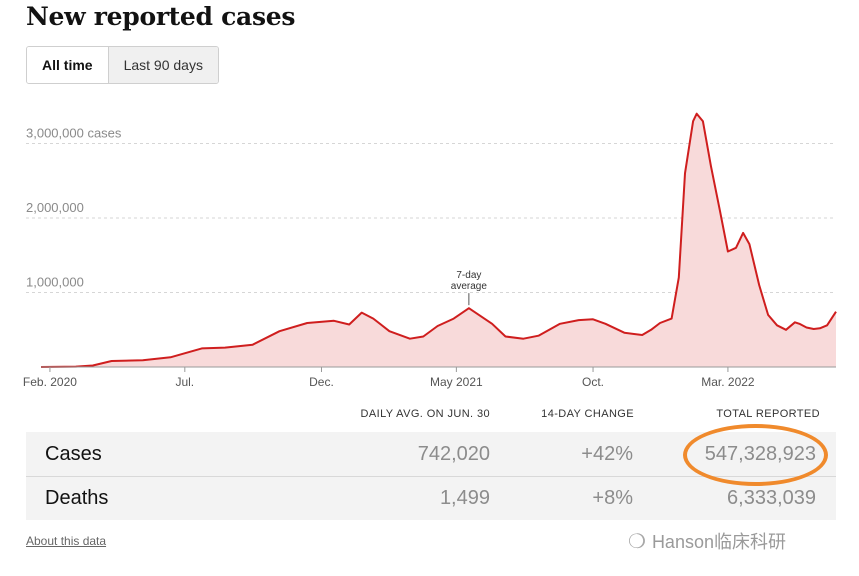 Image resolution: width=859 pixels, height=576 pixels. I want to click on y-tick-label-1: 2,000,000, so click(55, 207).